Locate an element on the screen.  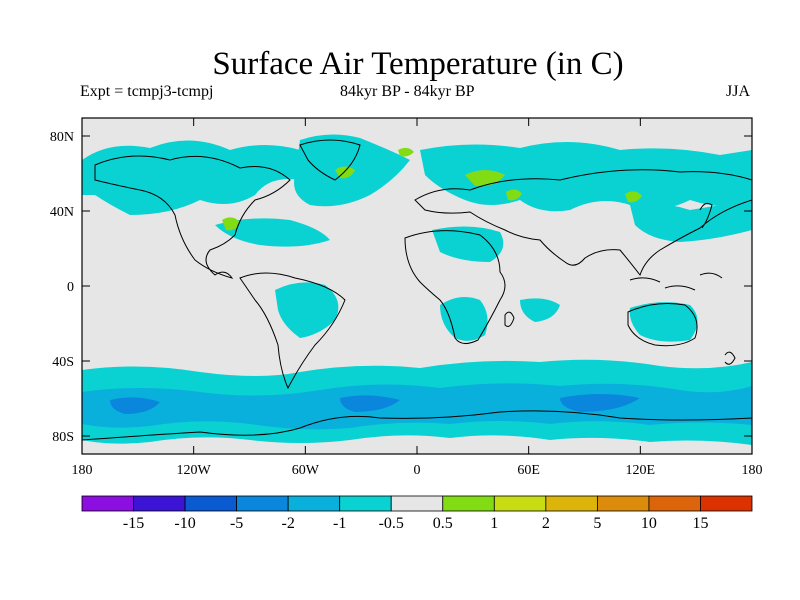
anomaly-region-australia is located at coordinates (663, 322).